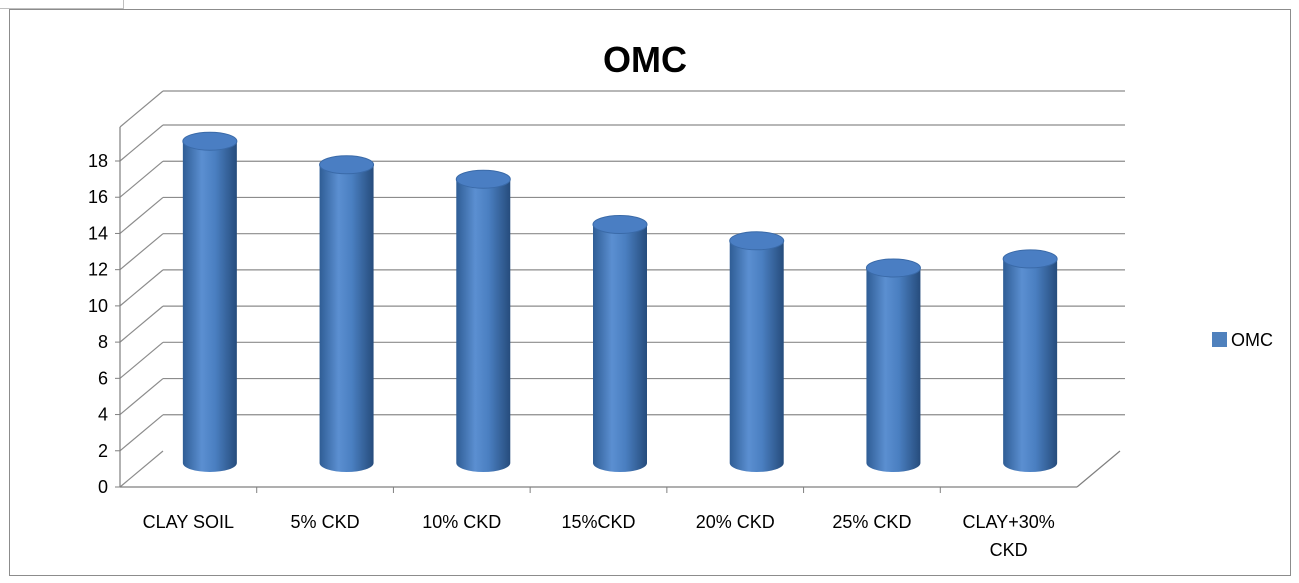 Image resolution: width=1299 pixels, height=583 pixels. I want to click on x-tick-label-2: 5% CKD, so click(325, 522).